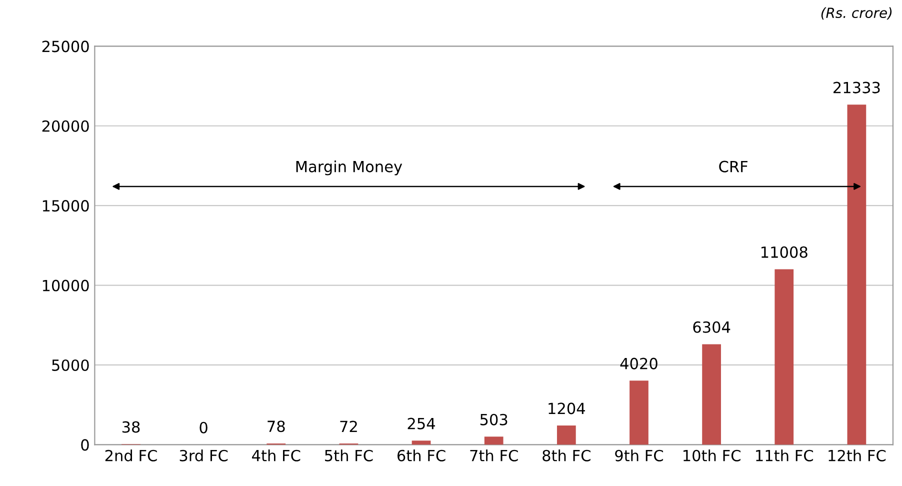 The height and width of the screenshot is (486, 902). What do you see at coordinates (131, 456) in the screenshot?
I see `x-tick-label: 2nd FC` at bounding box center [131, 456].